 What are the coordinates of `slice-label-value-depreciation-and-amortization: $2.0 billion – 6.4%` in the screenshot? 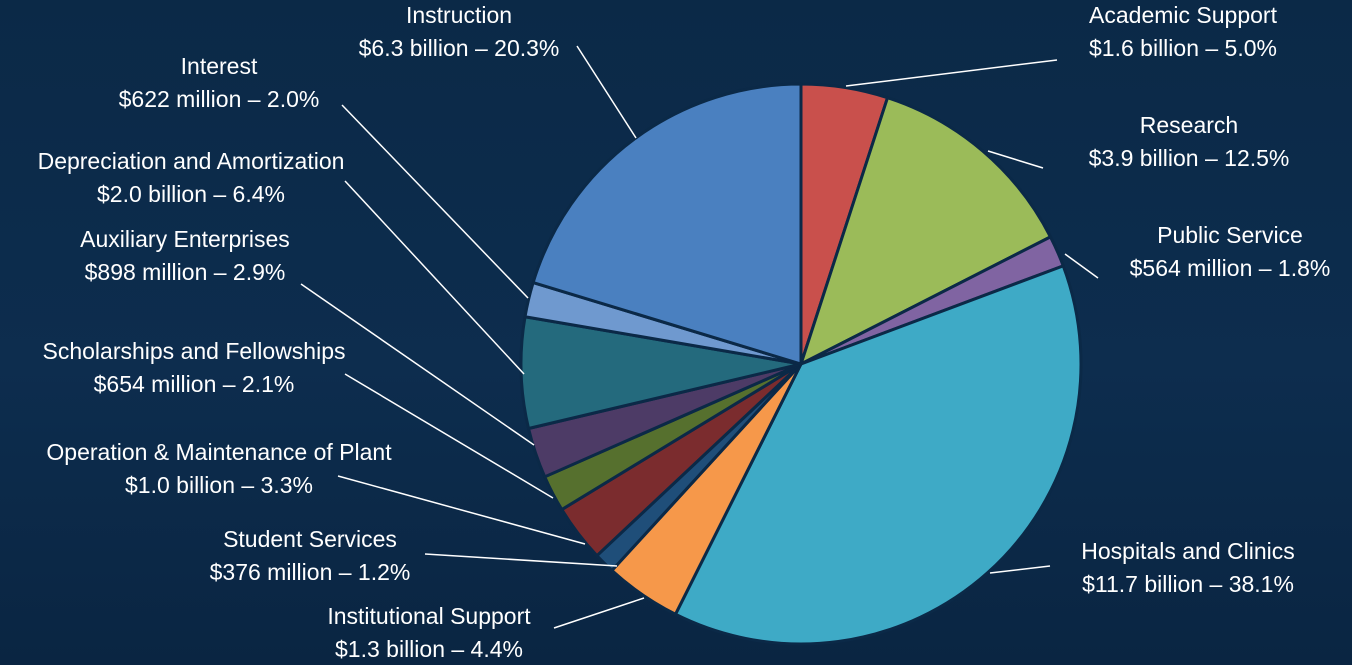 It's located at (191, 194).